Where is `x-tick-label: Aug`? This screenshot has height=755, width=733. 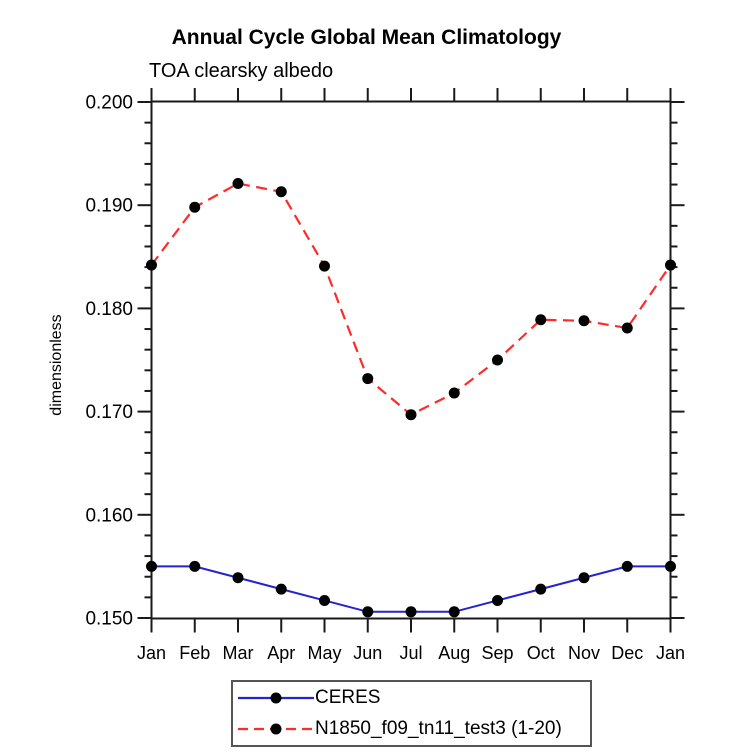
x-tick-label: Aug is located at coordinates (454, 653).